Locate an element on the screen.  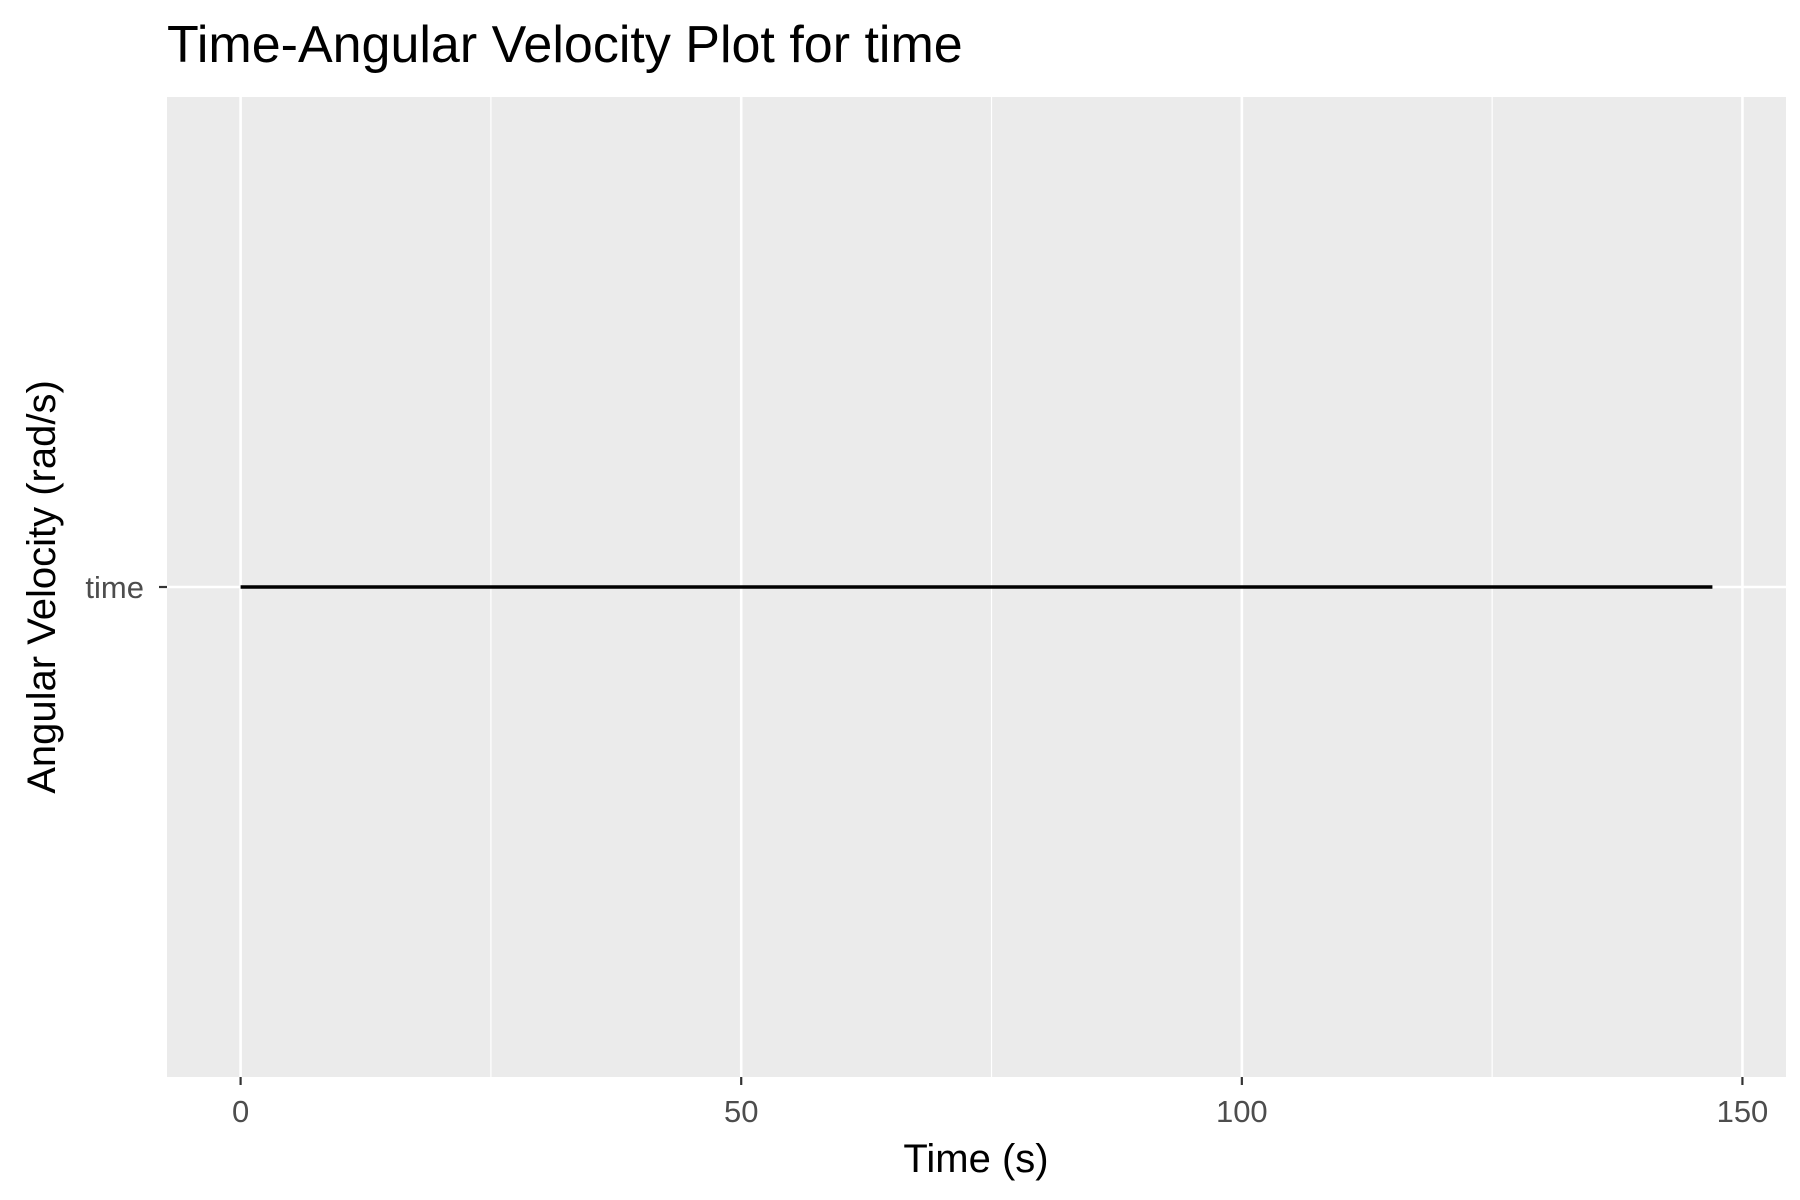
y-axis-ticks: time is located at coordinates (126, 587).